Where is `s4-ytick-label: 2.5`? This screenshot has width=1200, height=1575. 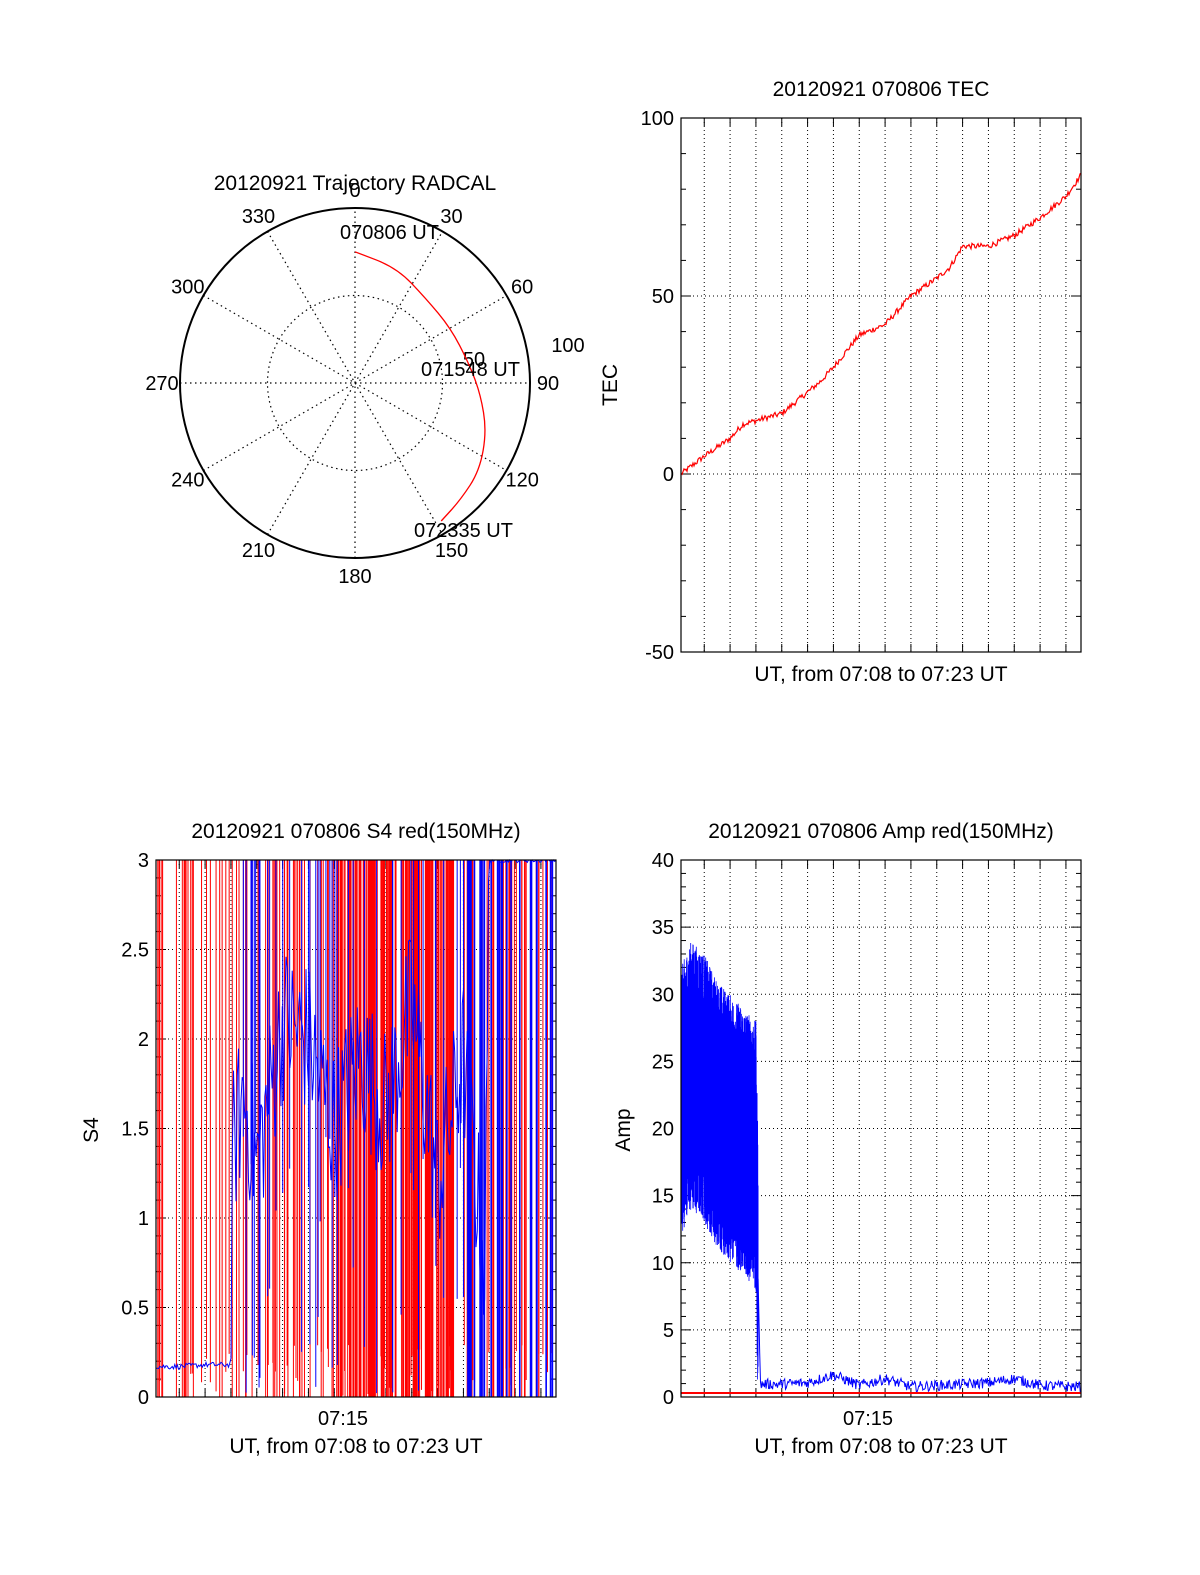
s4-ytick-label: 2.5 is located at coordinates (135, 951).